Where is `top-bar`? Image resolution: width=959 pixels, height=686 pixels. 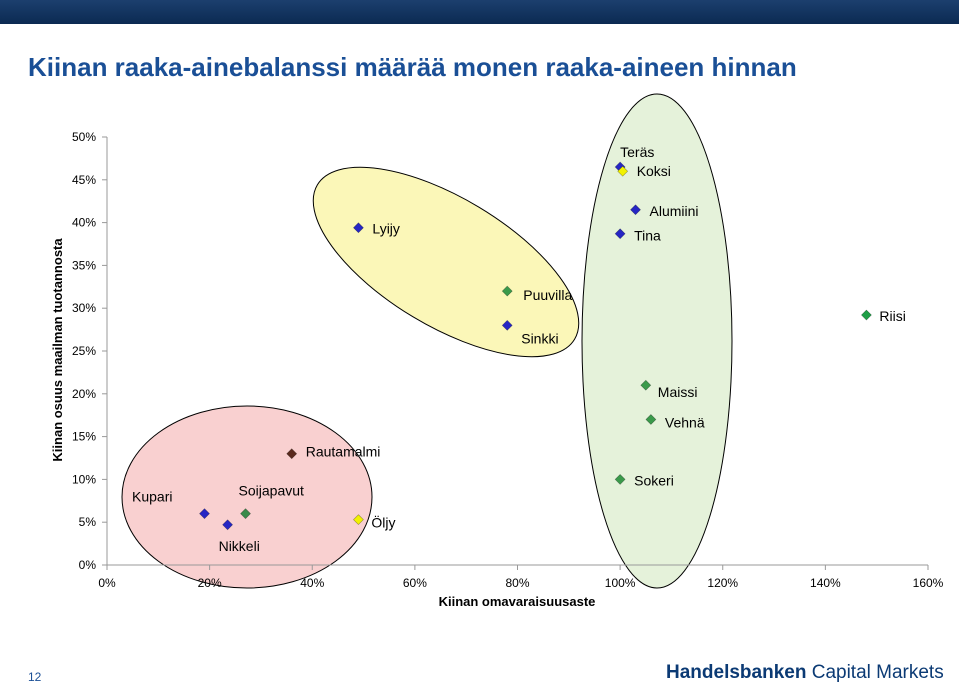 top-bar is located at coordinates (479, 12).